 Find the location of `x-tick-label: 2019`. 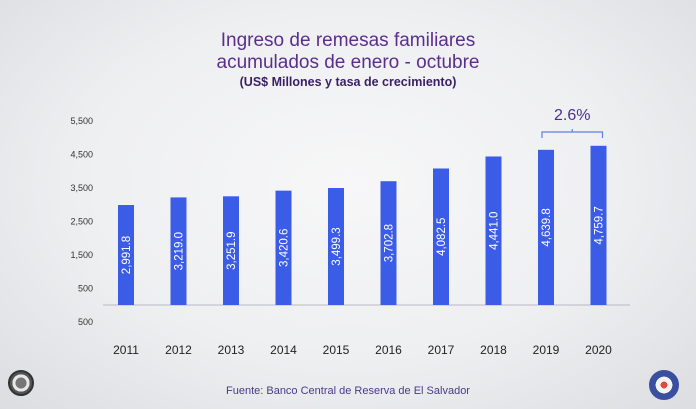

x-tick-label: 2019 is located at coordinates (546, 350).